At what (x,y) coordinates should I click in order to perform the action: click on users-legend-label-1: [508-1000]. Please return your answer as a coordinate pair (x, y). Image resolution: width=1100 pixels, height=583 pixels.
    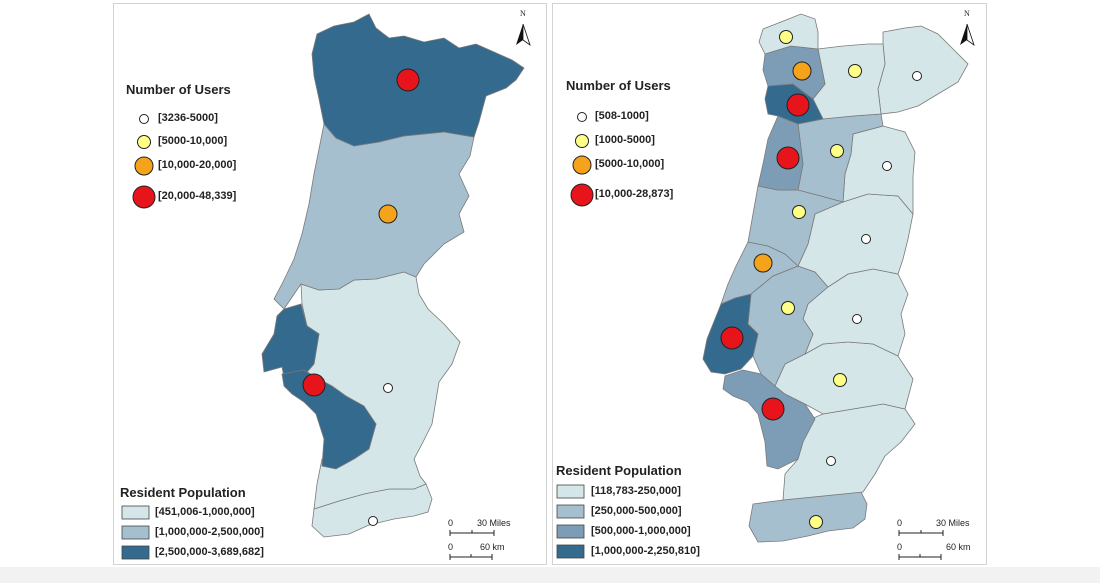
    Looking at the image, I should click on (622, 116).